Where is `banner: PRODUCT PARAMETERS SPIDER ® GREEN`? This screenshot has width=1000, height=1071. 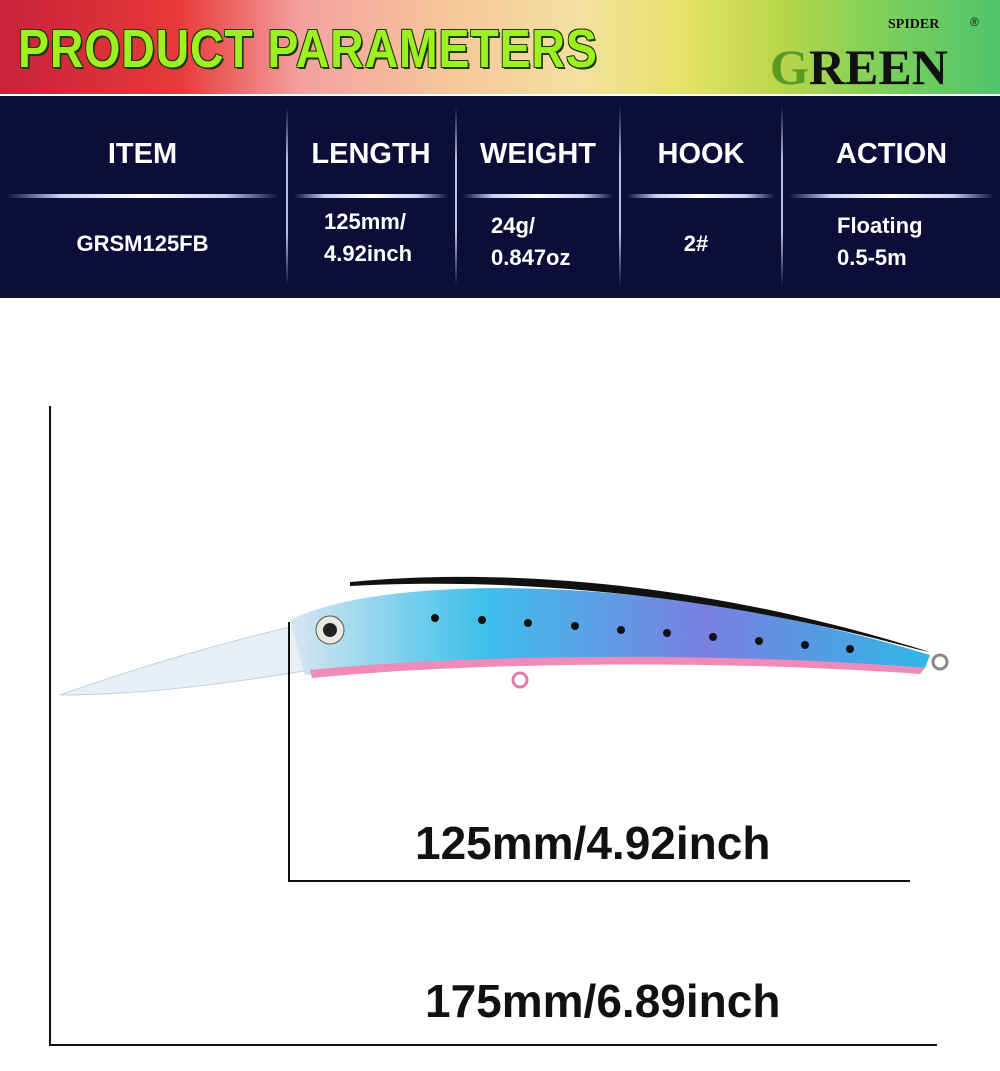
banner: PRODUCT PARAMETERS SPIDER ® GREEN is located at coordinates (500, 47).